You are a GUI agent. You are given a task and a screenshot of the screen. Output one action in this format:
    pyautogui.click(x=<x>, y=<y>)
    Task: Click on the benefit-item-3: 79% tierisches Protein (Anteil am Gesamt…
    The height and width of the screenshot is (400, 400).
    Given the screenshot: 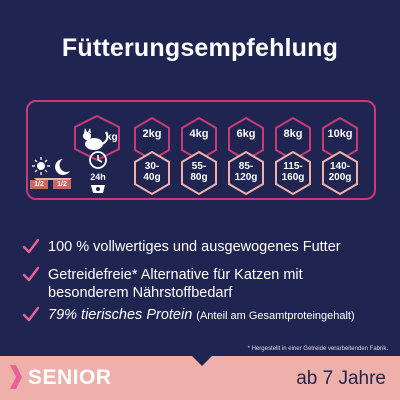 What is the action you would take?
    pyautogui.click(x=201, y=315)
    